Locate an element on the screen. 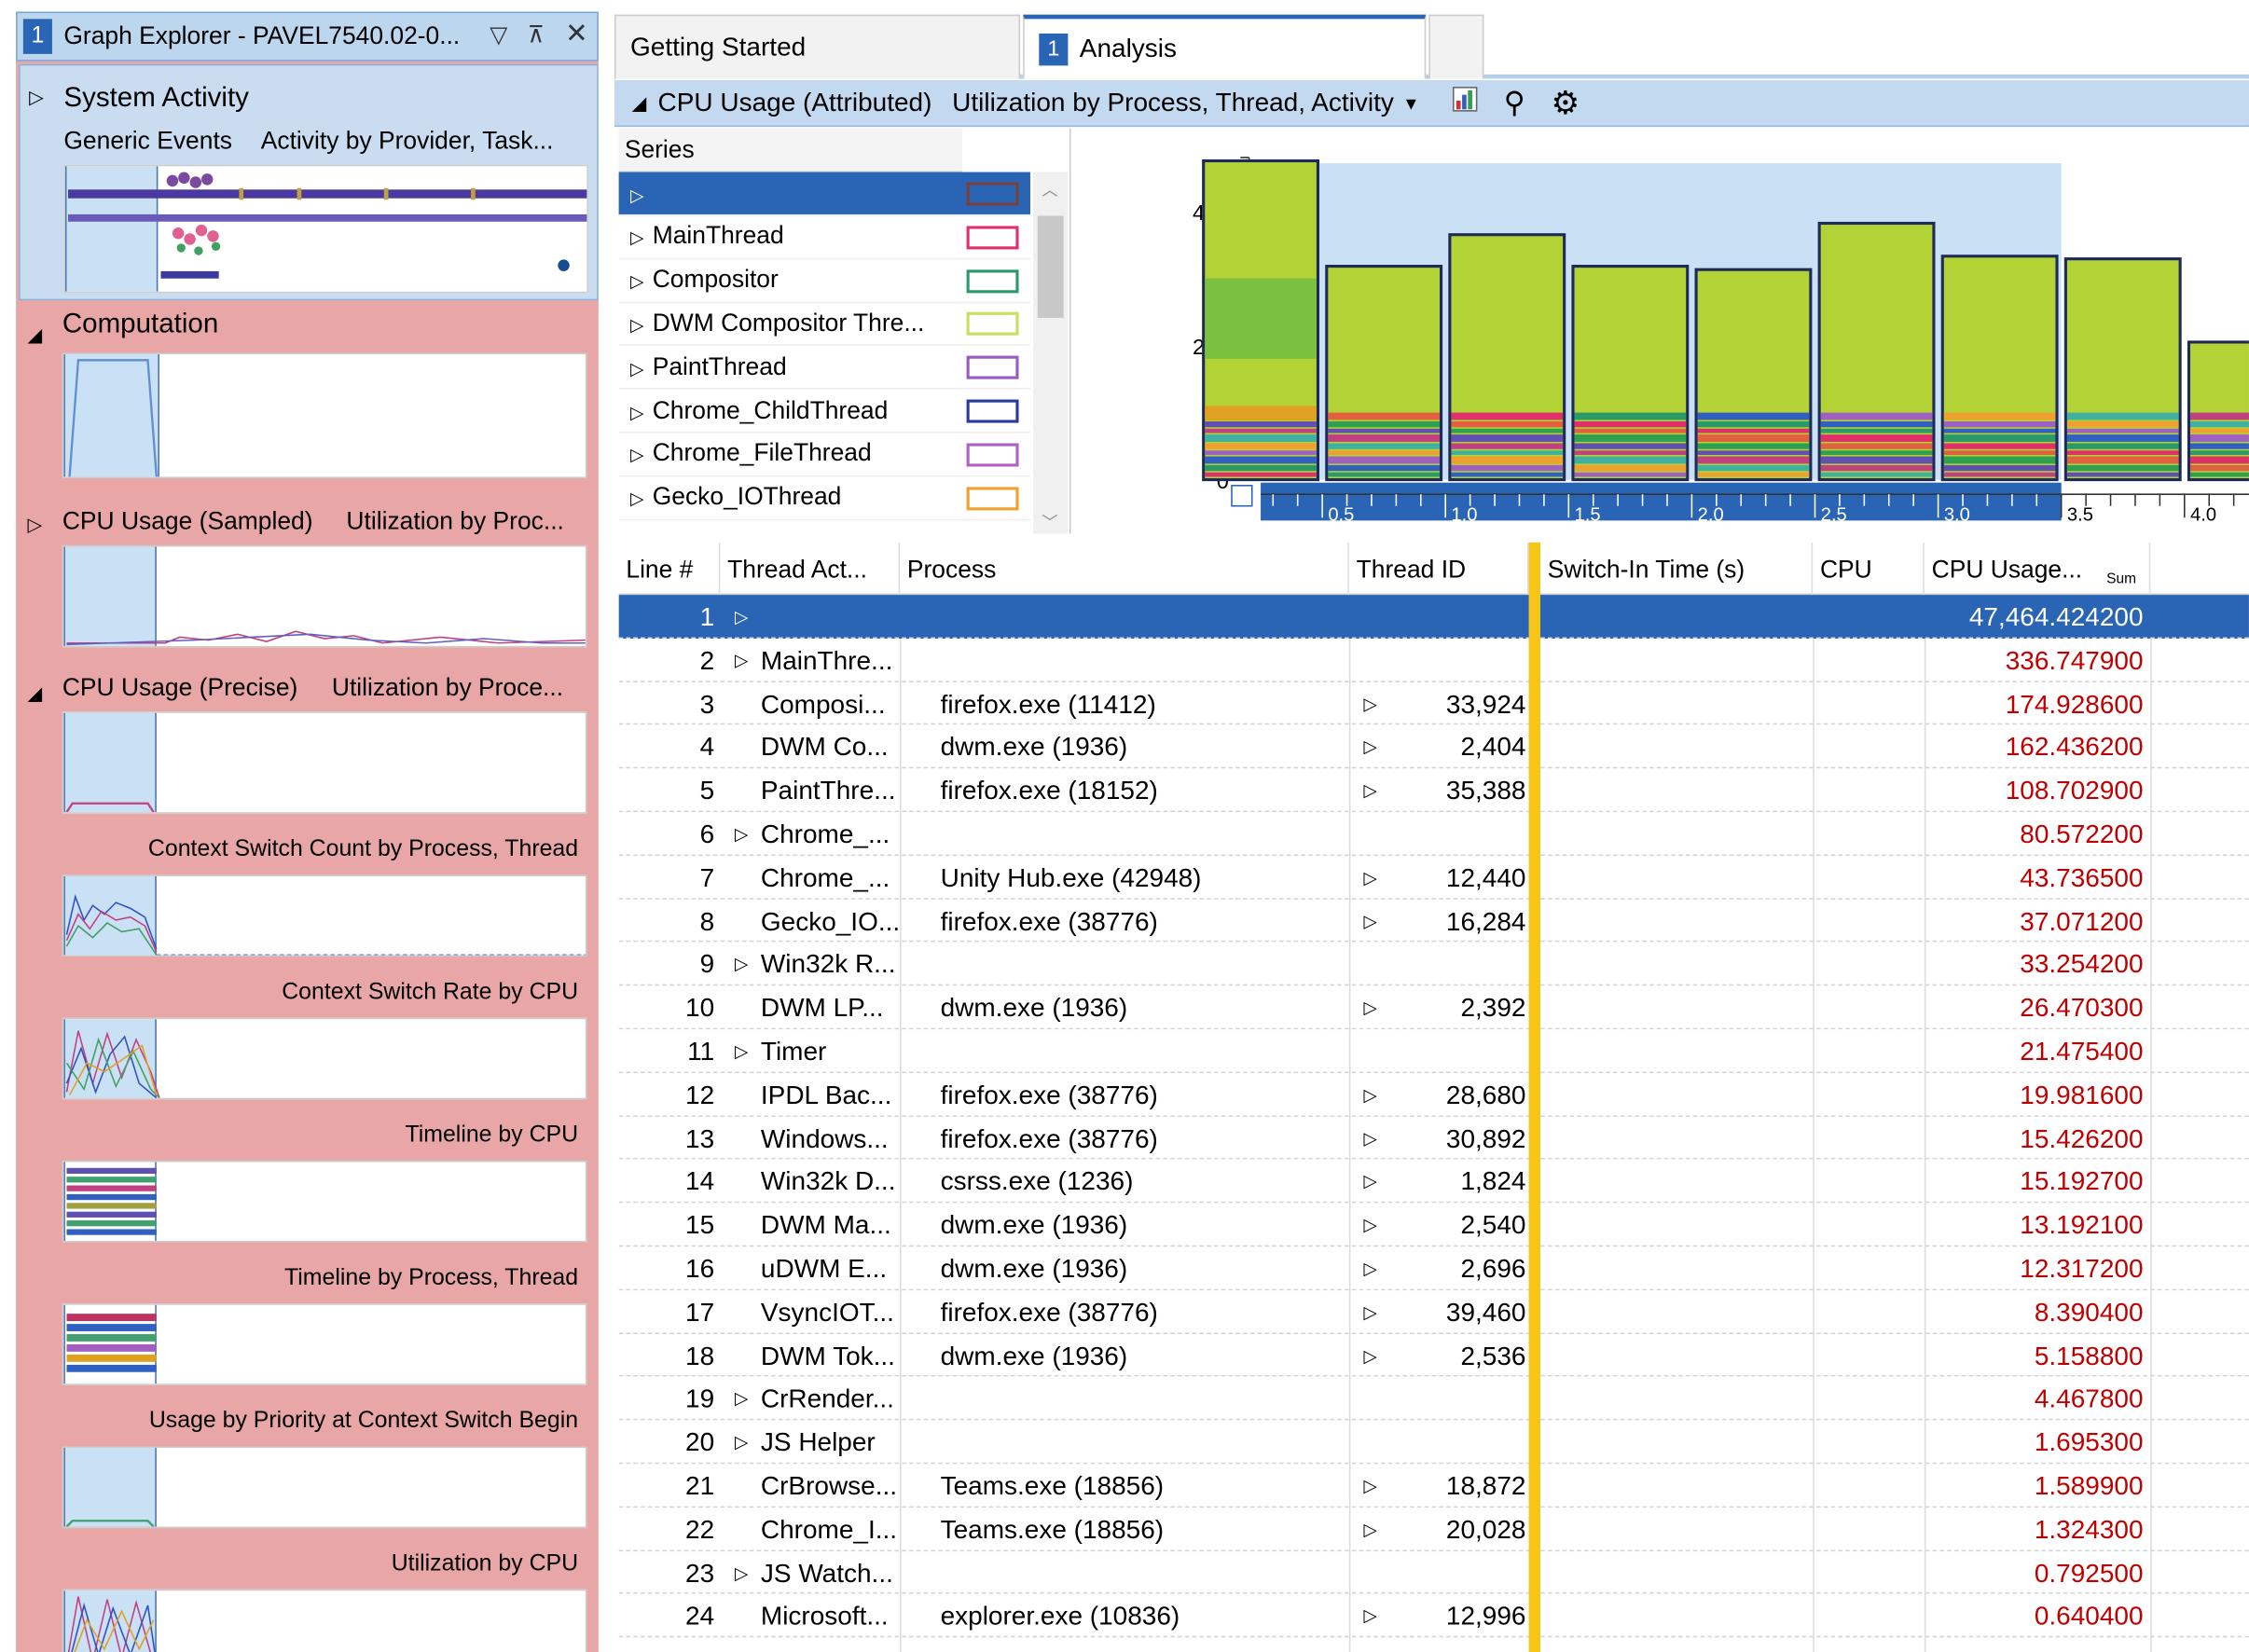 The width and height of the screenshot is (2249, 1652). search-icon: ⚲ is located at coordinates (1514, 104).